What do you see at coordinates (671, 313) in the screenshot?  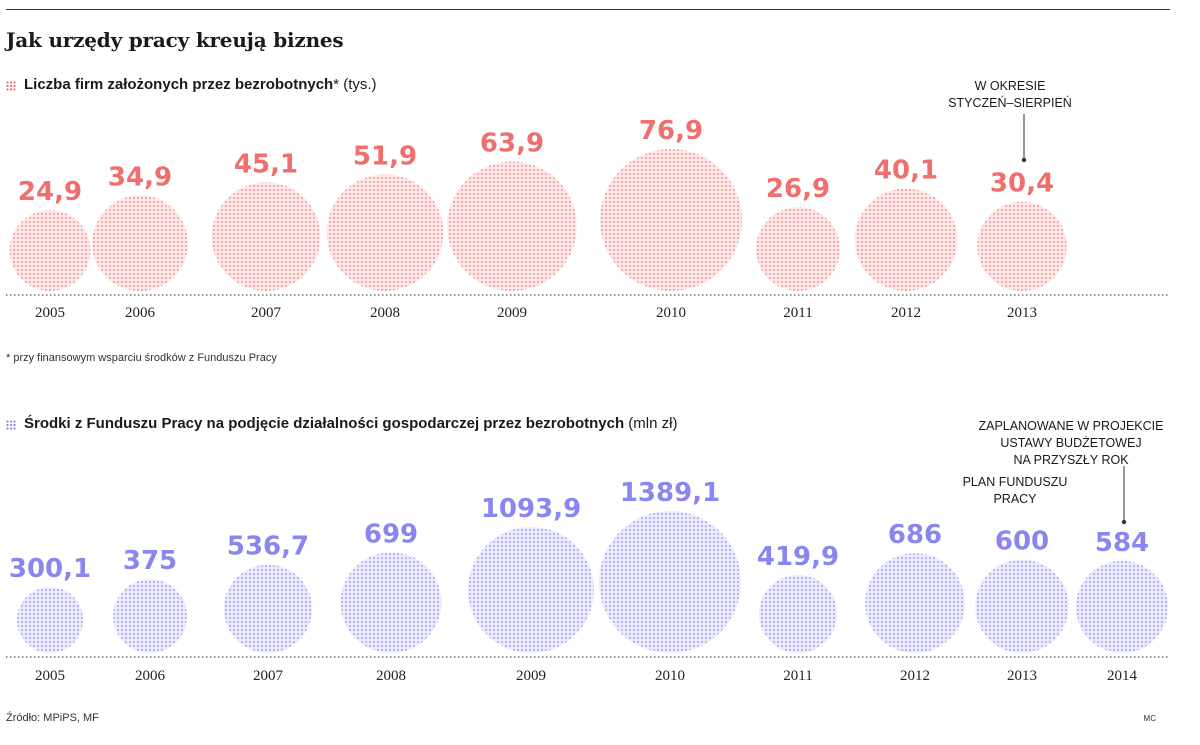 I see `chart1-year-label-2010: 2010` at bounding box center [671, 313].